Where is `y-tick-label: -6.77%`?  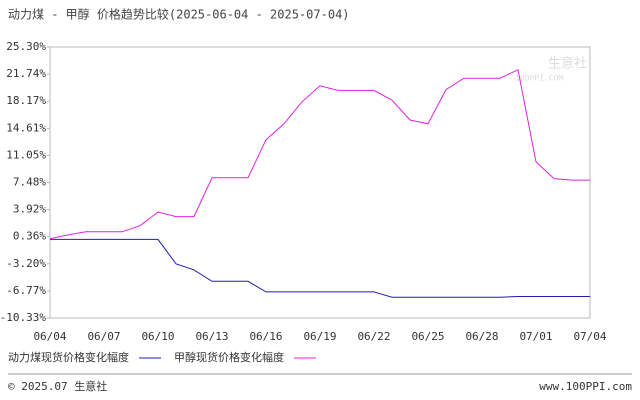
y-tick-label: -6.77% is located at coordinates (26, 290).